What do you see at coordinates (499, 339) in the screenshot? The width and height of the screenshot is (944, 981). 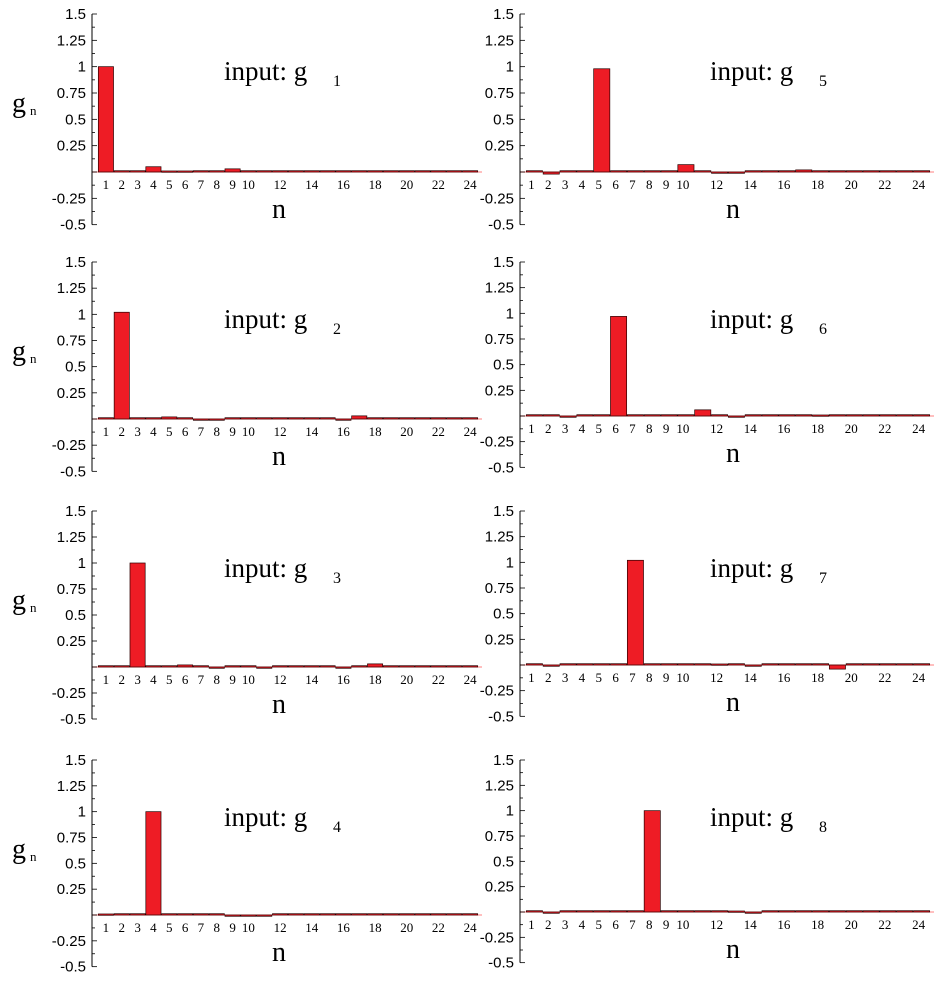 I see `y-tick-label: 0.75` at bounding box center [499, 339].